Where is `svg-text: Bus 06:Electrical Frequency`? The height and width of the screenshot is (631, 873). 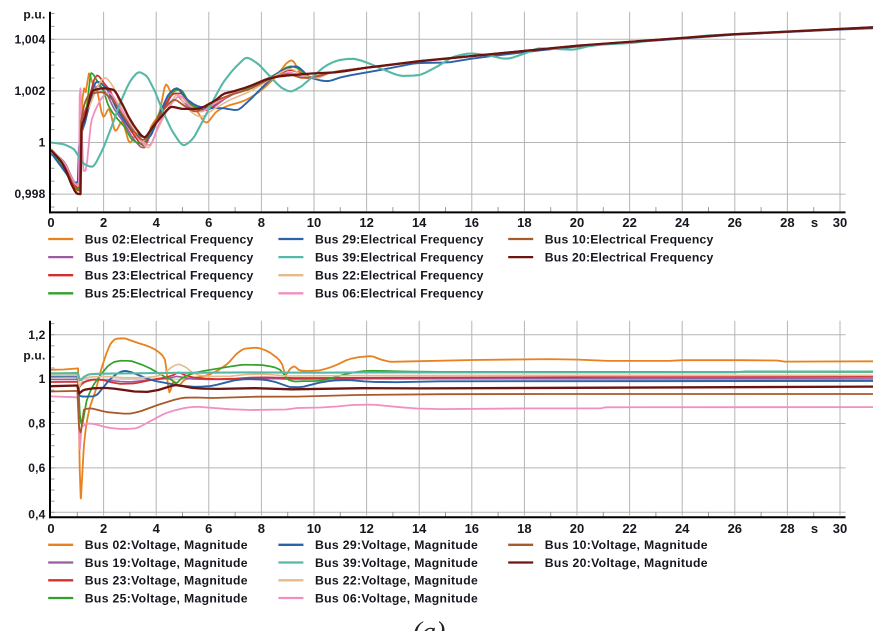 svg-text: Bus 06:Electrical Frequency is located at coordinates (399, 294).